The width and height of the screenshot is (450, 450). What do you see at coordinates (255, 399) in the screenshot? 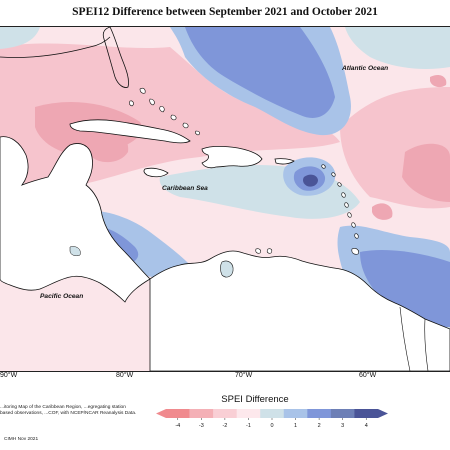
I see `legend-title: SPEI Difference` at bounding box center [255, 399].